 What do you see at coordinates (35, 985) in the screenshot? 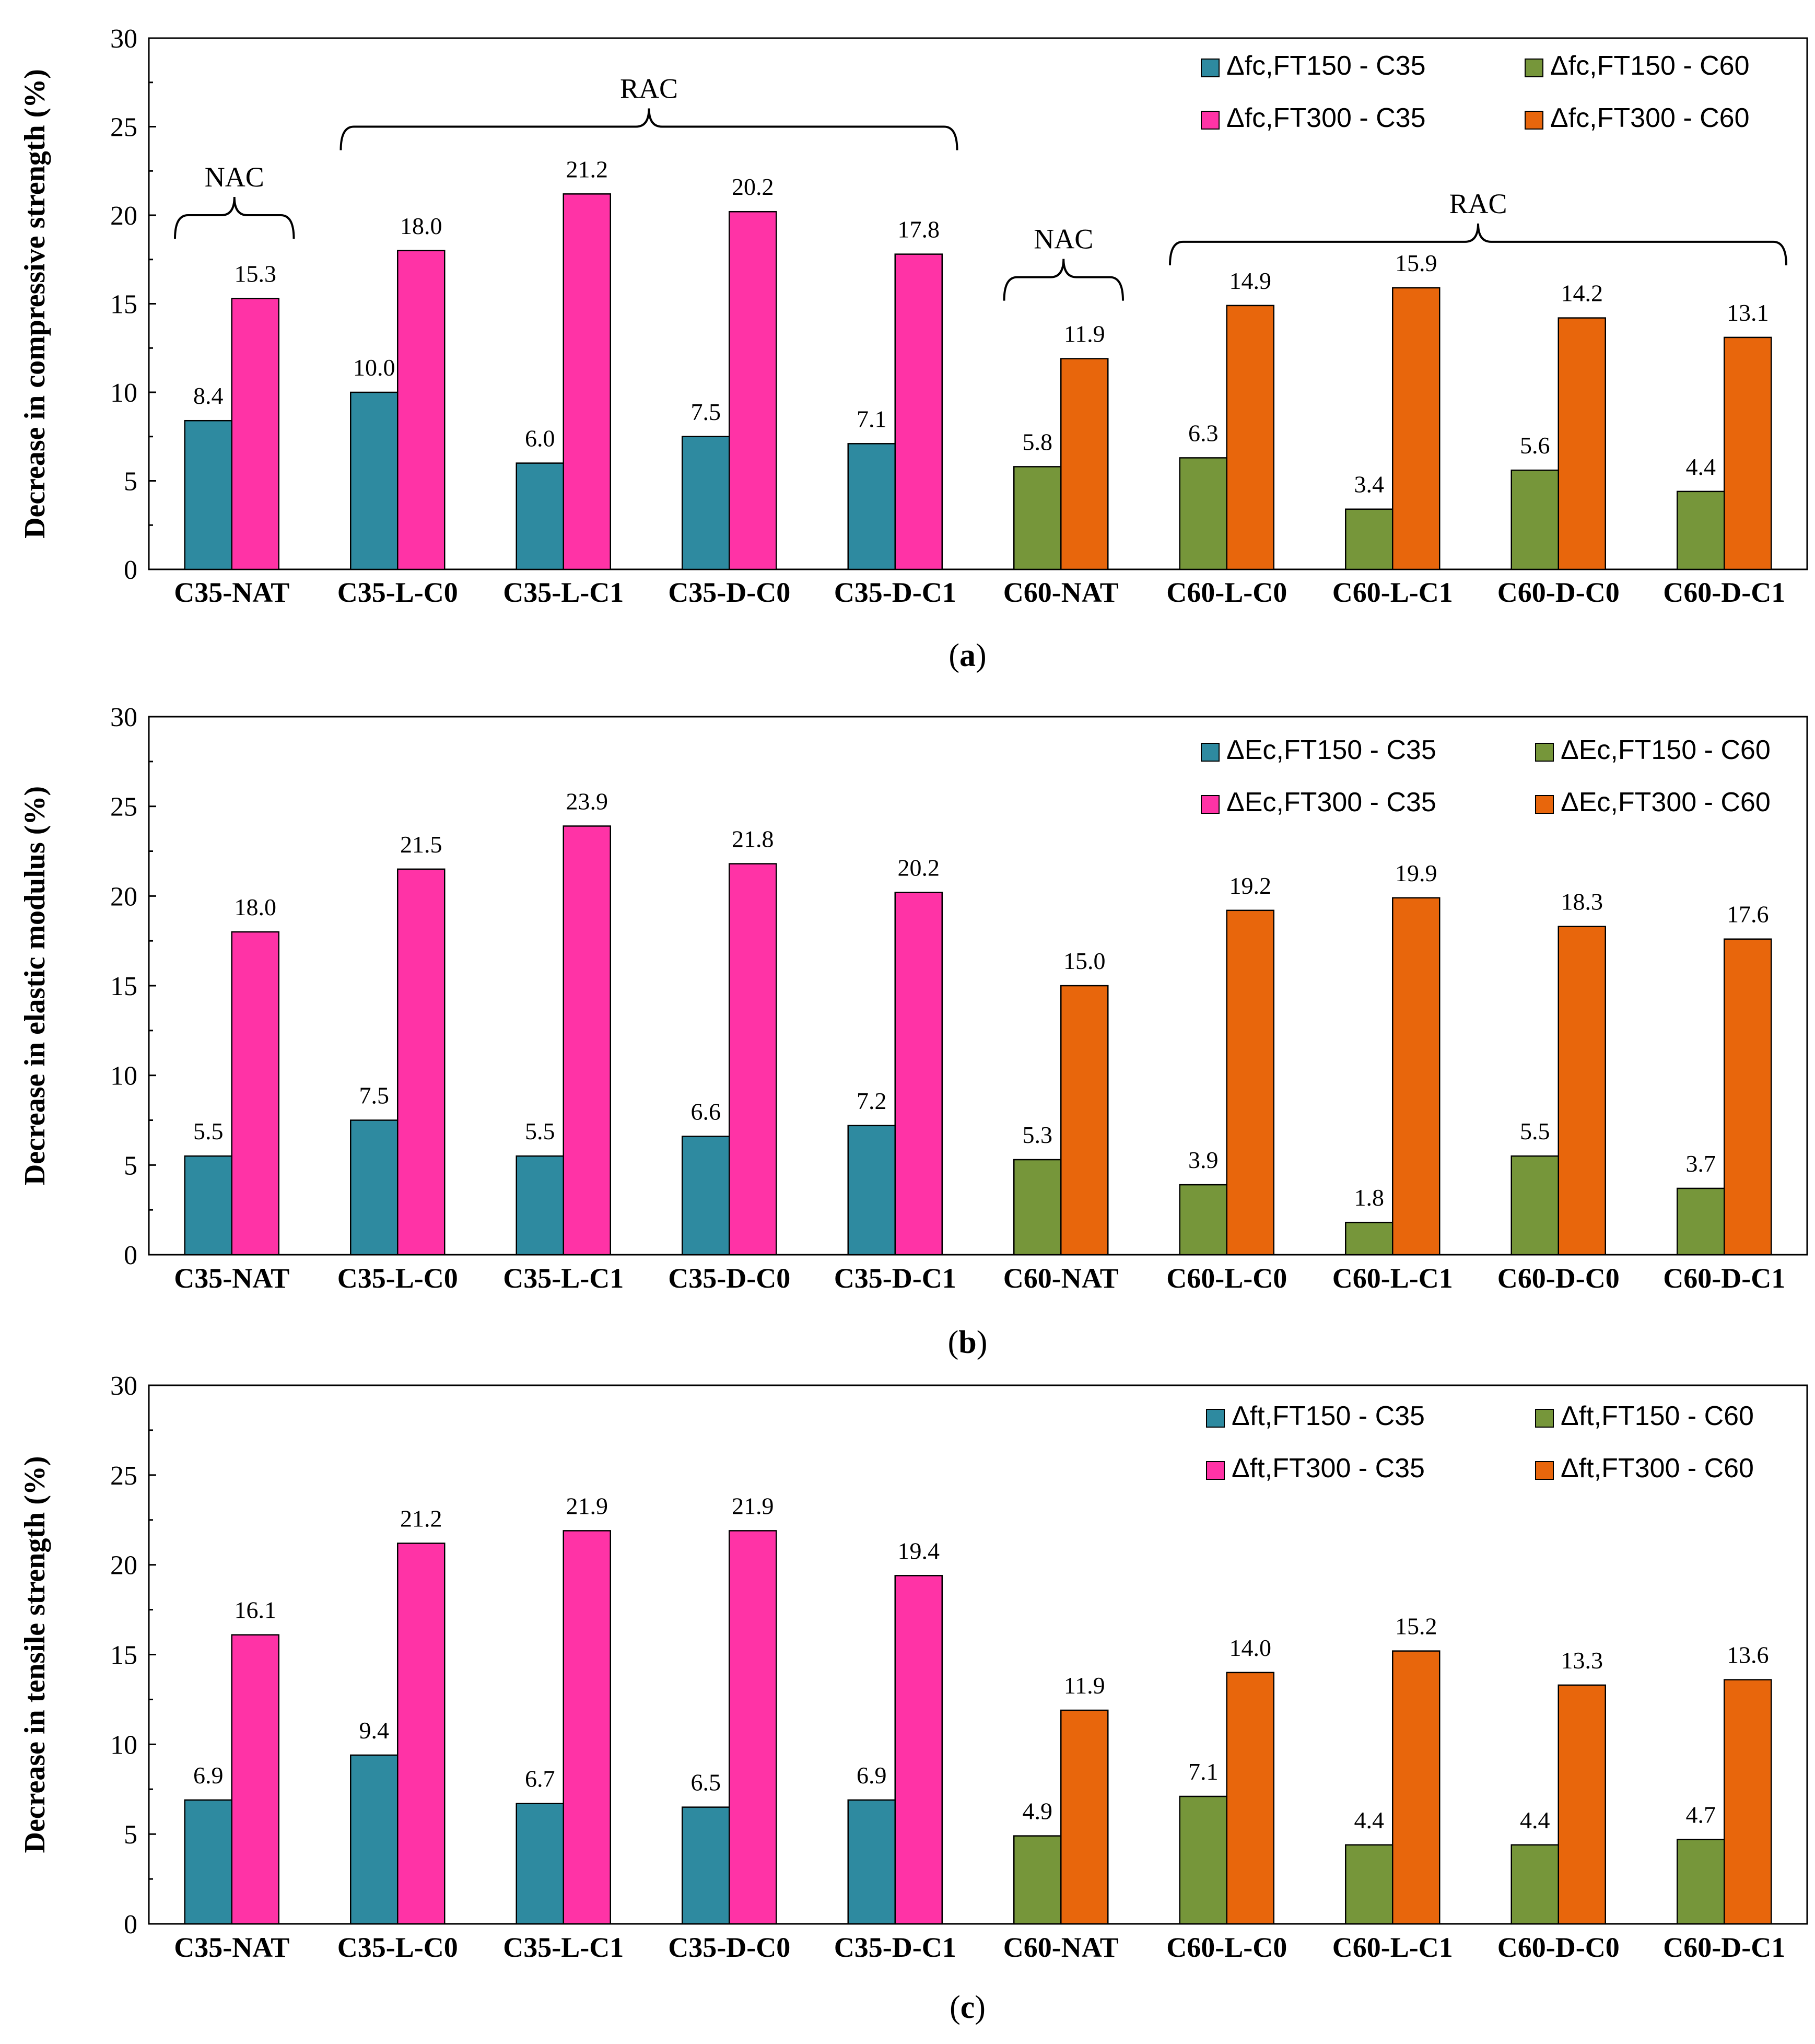
I see `y-axis-label: Decrease in elastic modulus (%)` at bounding box center [35, 985].